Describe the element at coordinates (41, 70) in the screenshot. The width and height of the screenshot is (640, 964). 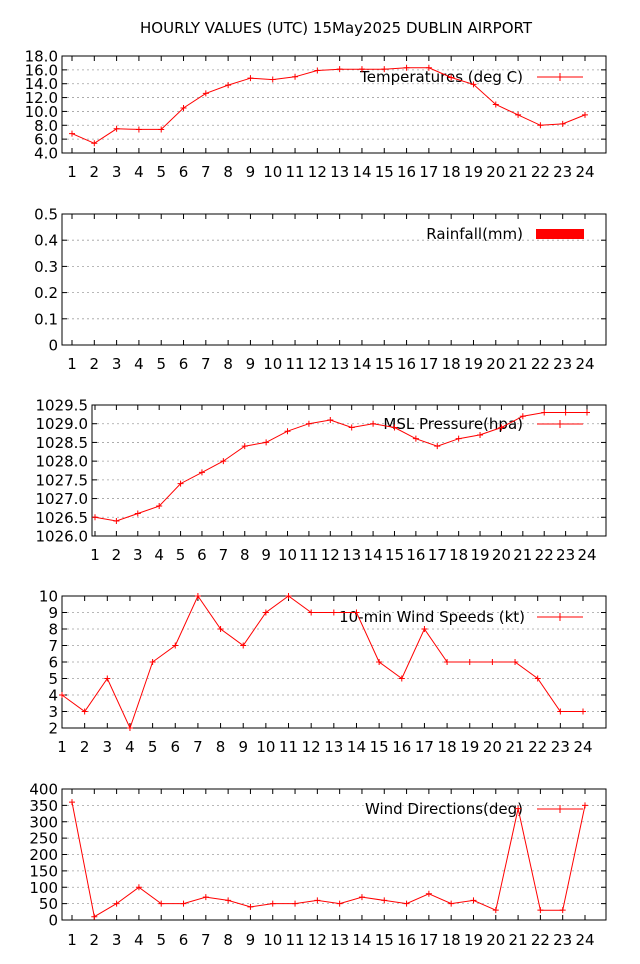
I see `y-tick-label: 16.0` at that location.